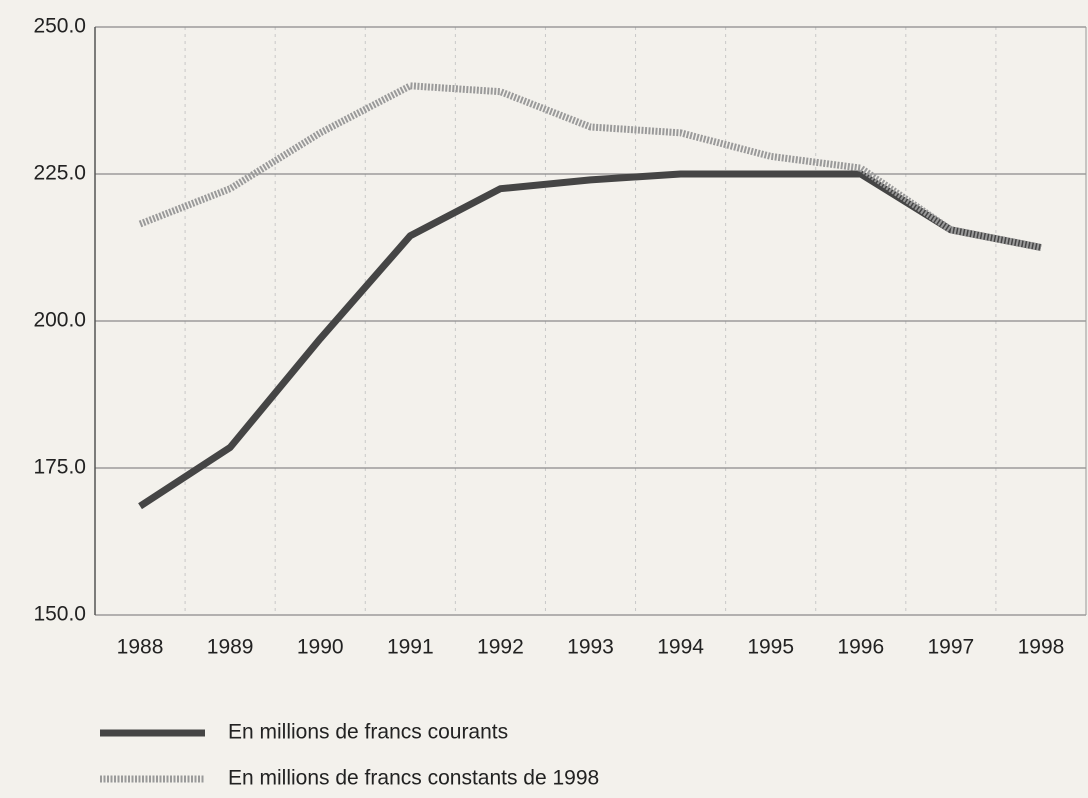 The width and height of the screenshot is (1088, 798). What do you see at coordinates (951, 647) in the screenshot?
I see `x-tick-label: 1997` at bounding box center [951, 647].